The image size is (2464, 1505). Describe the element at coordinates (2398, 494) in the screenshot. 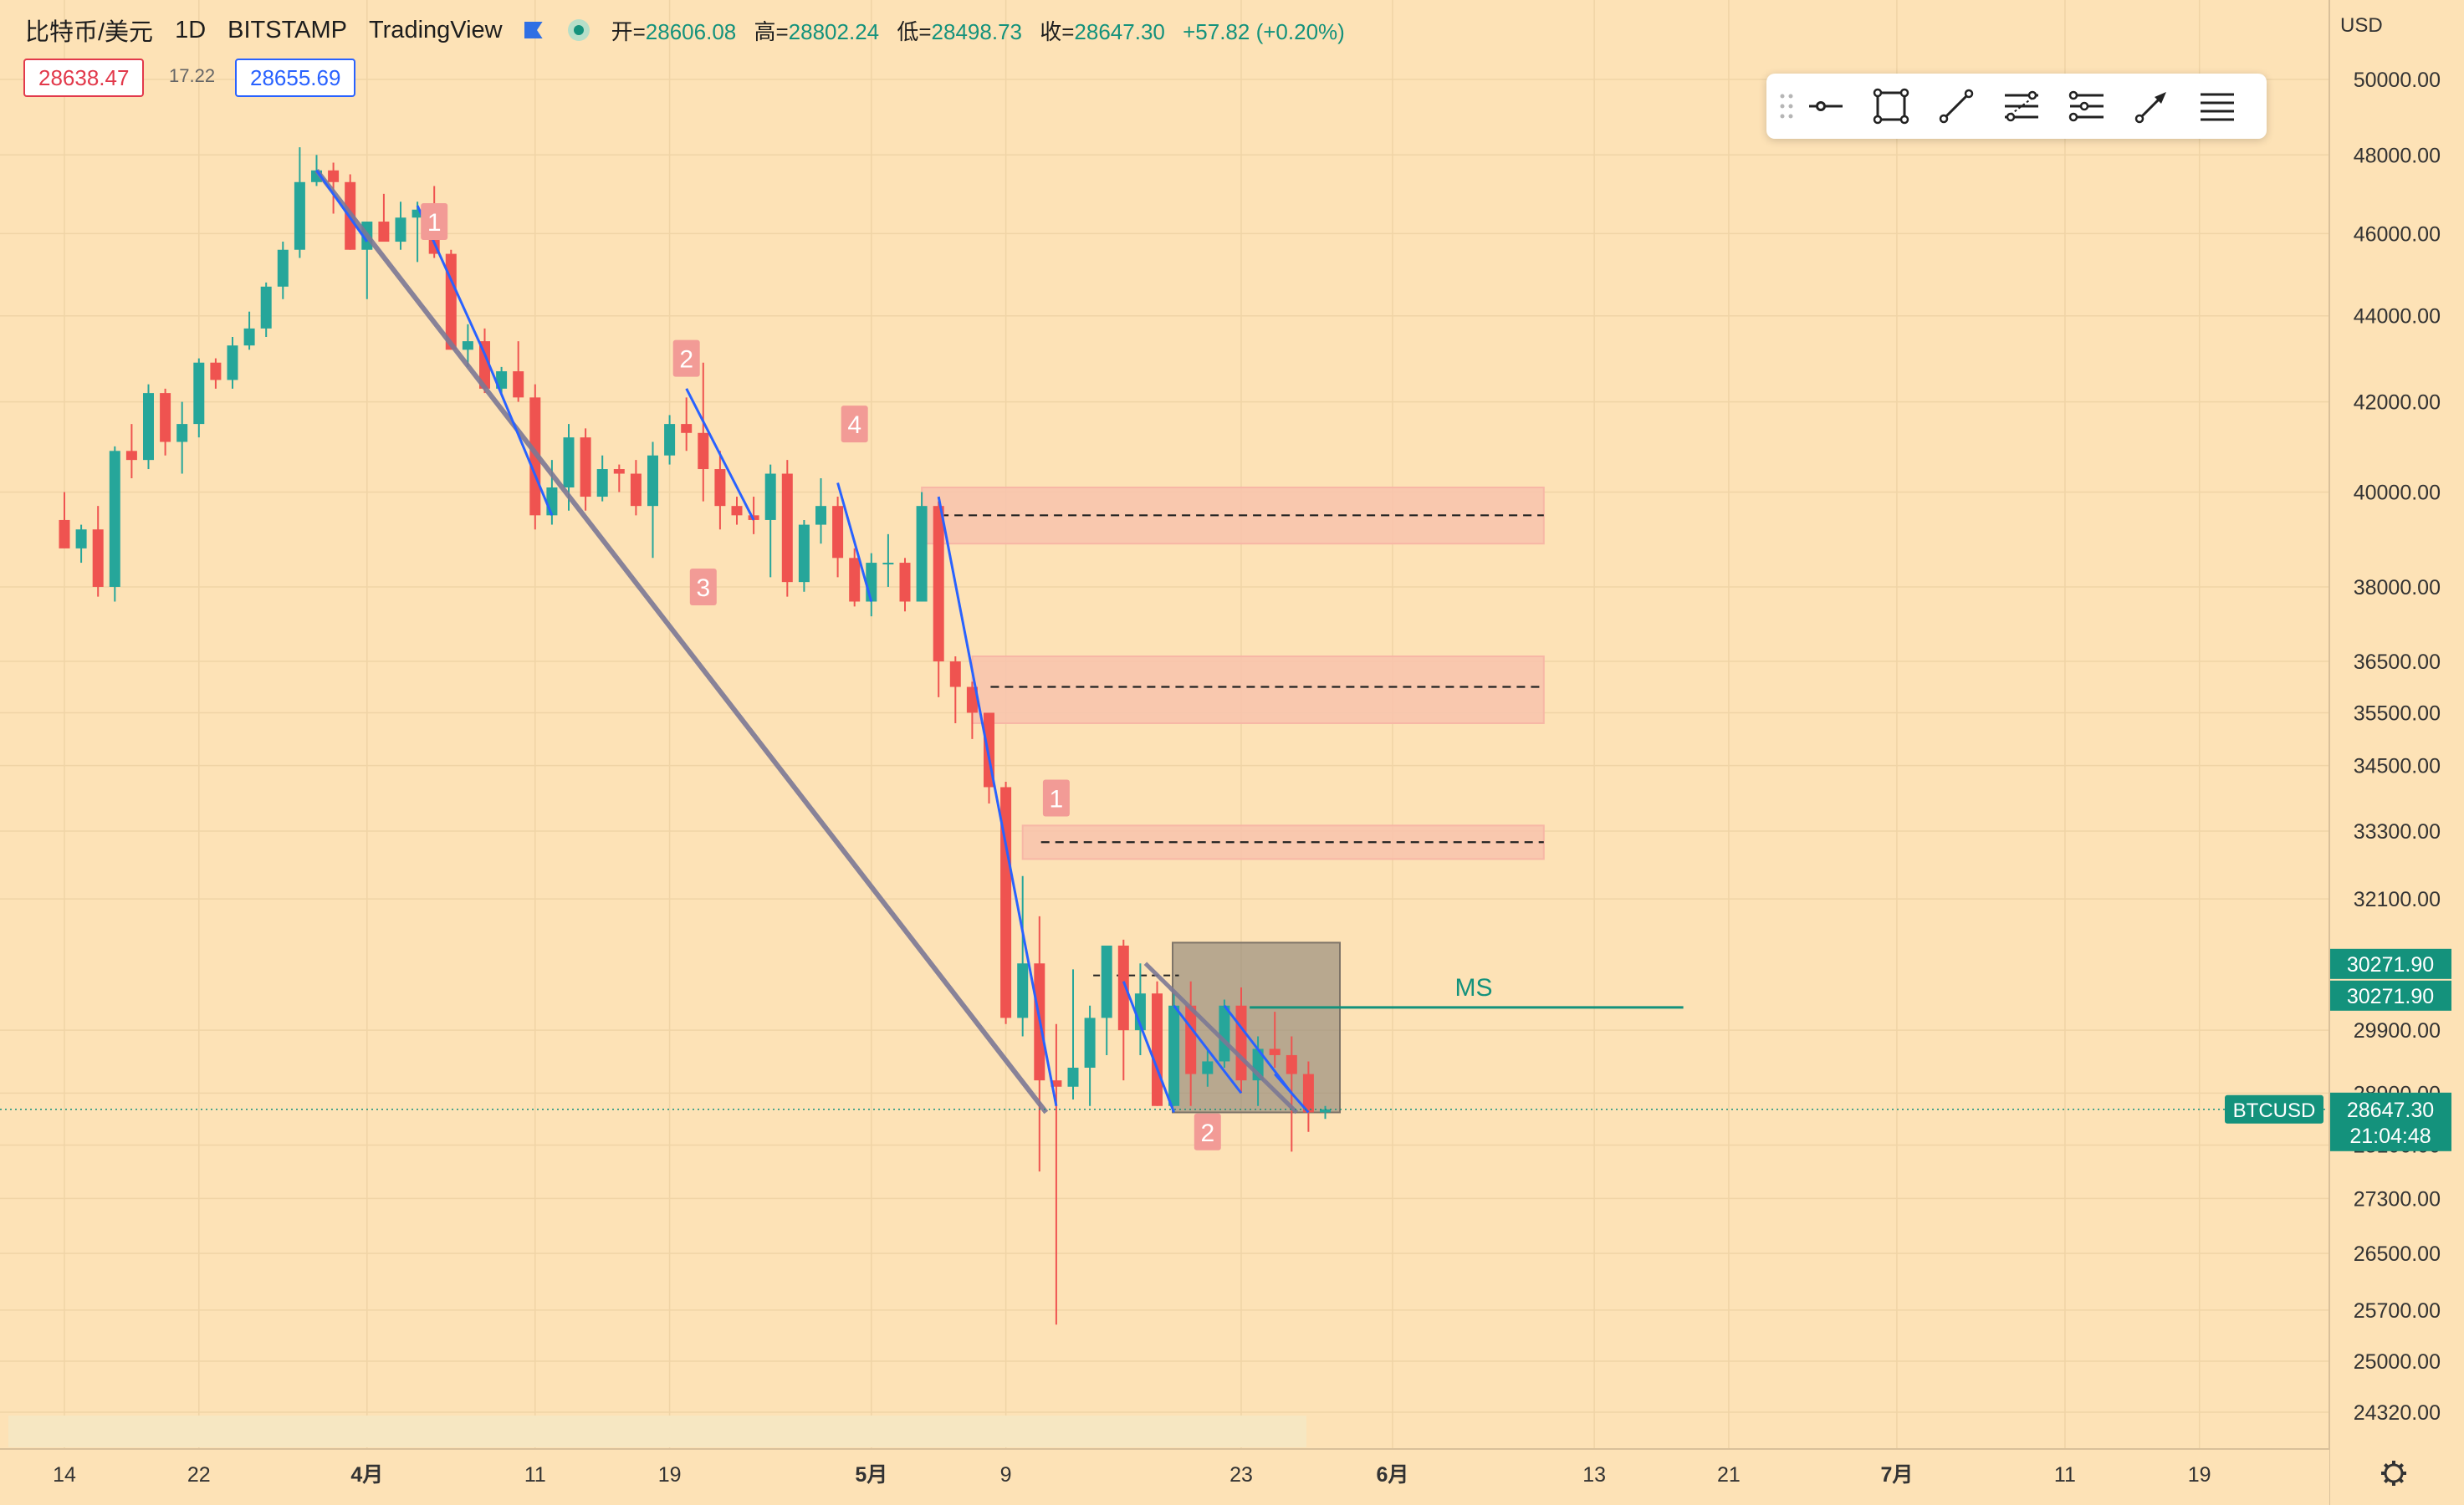

I see `price-tick-label: 40000.00` at that location.